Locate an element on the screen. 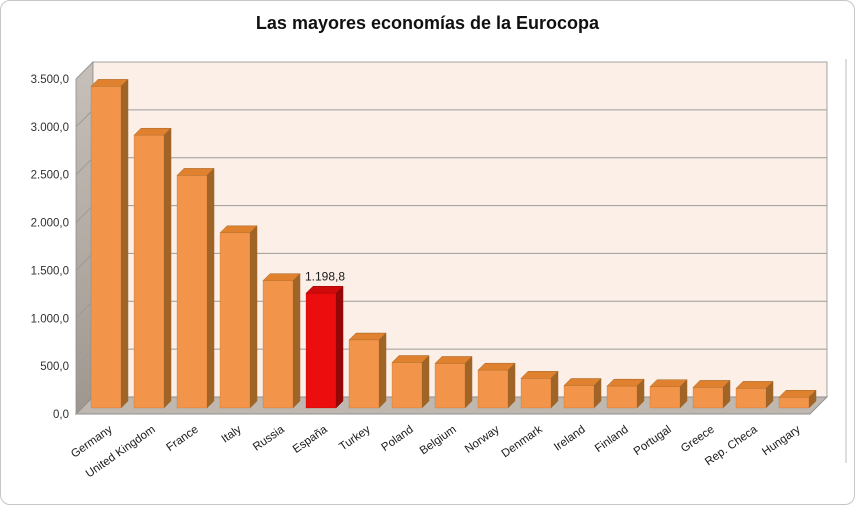 This screenshot has height=505, width=855. bar-data-label: 1.198,8 is located at coordinates (325, 276).